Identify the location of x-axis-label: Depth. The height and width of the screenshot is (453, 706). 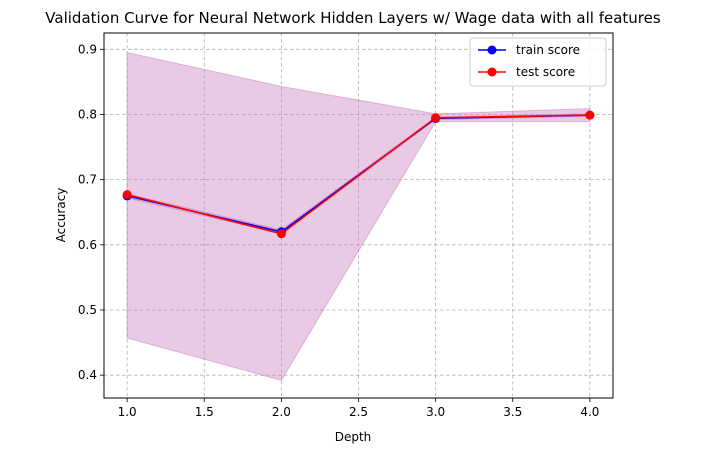
(353, 437).